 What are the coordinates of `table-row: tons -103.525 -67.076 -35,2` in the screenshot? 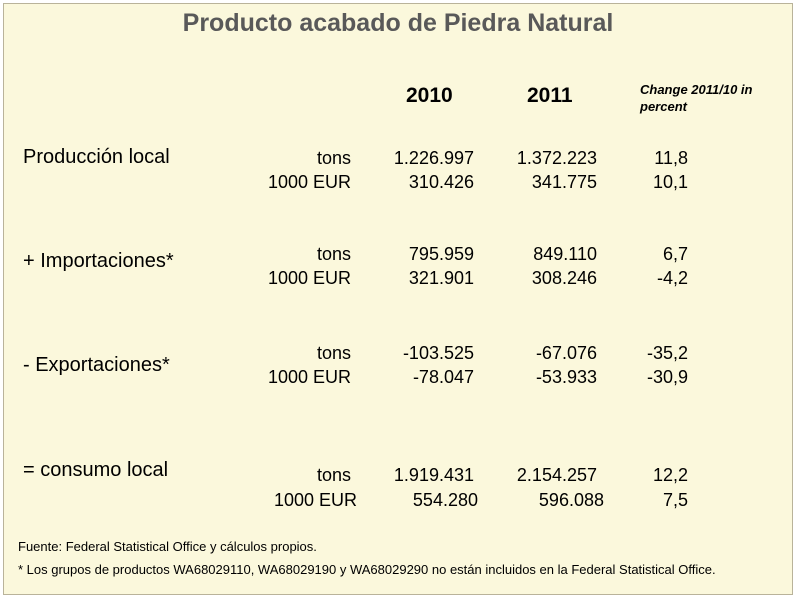 It's located at (399, 355).